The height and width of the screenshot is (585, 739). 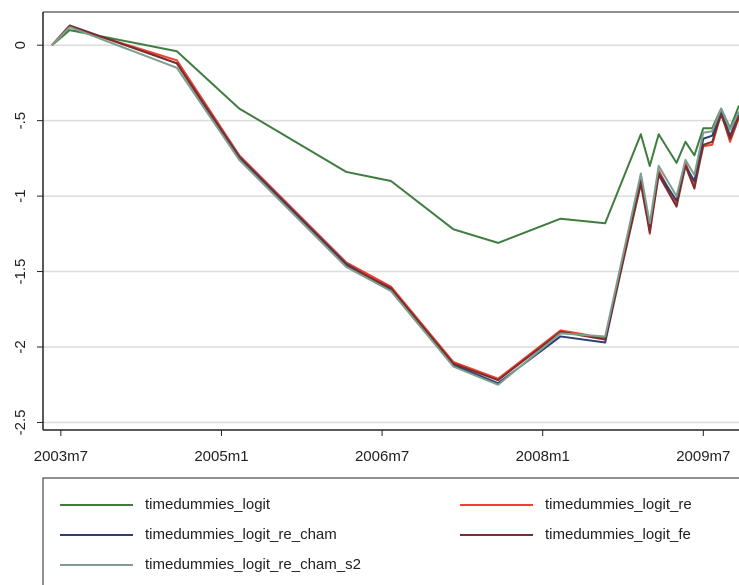 I want to click on legend-label: timedummies_logit_re_cham, so click(x=241, y=534).